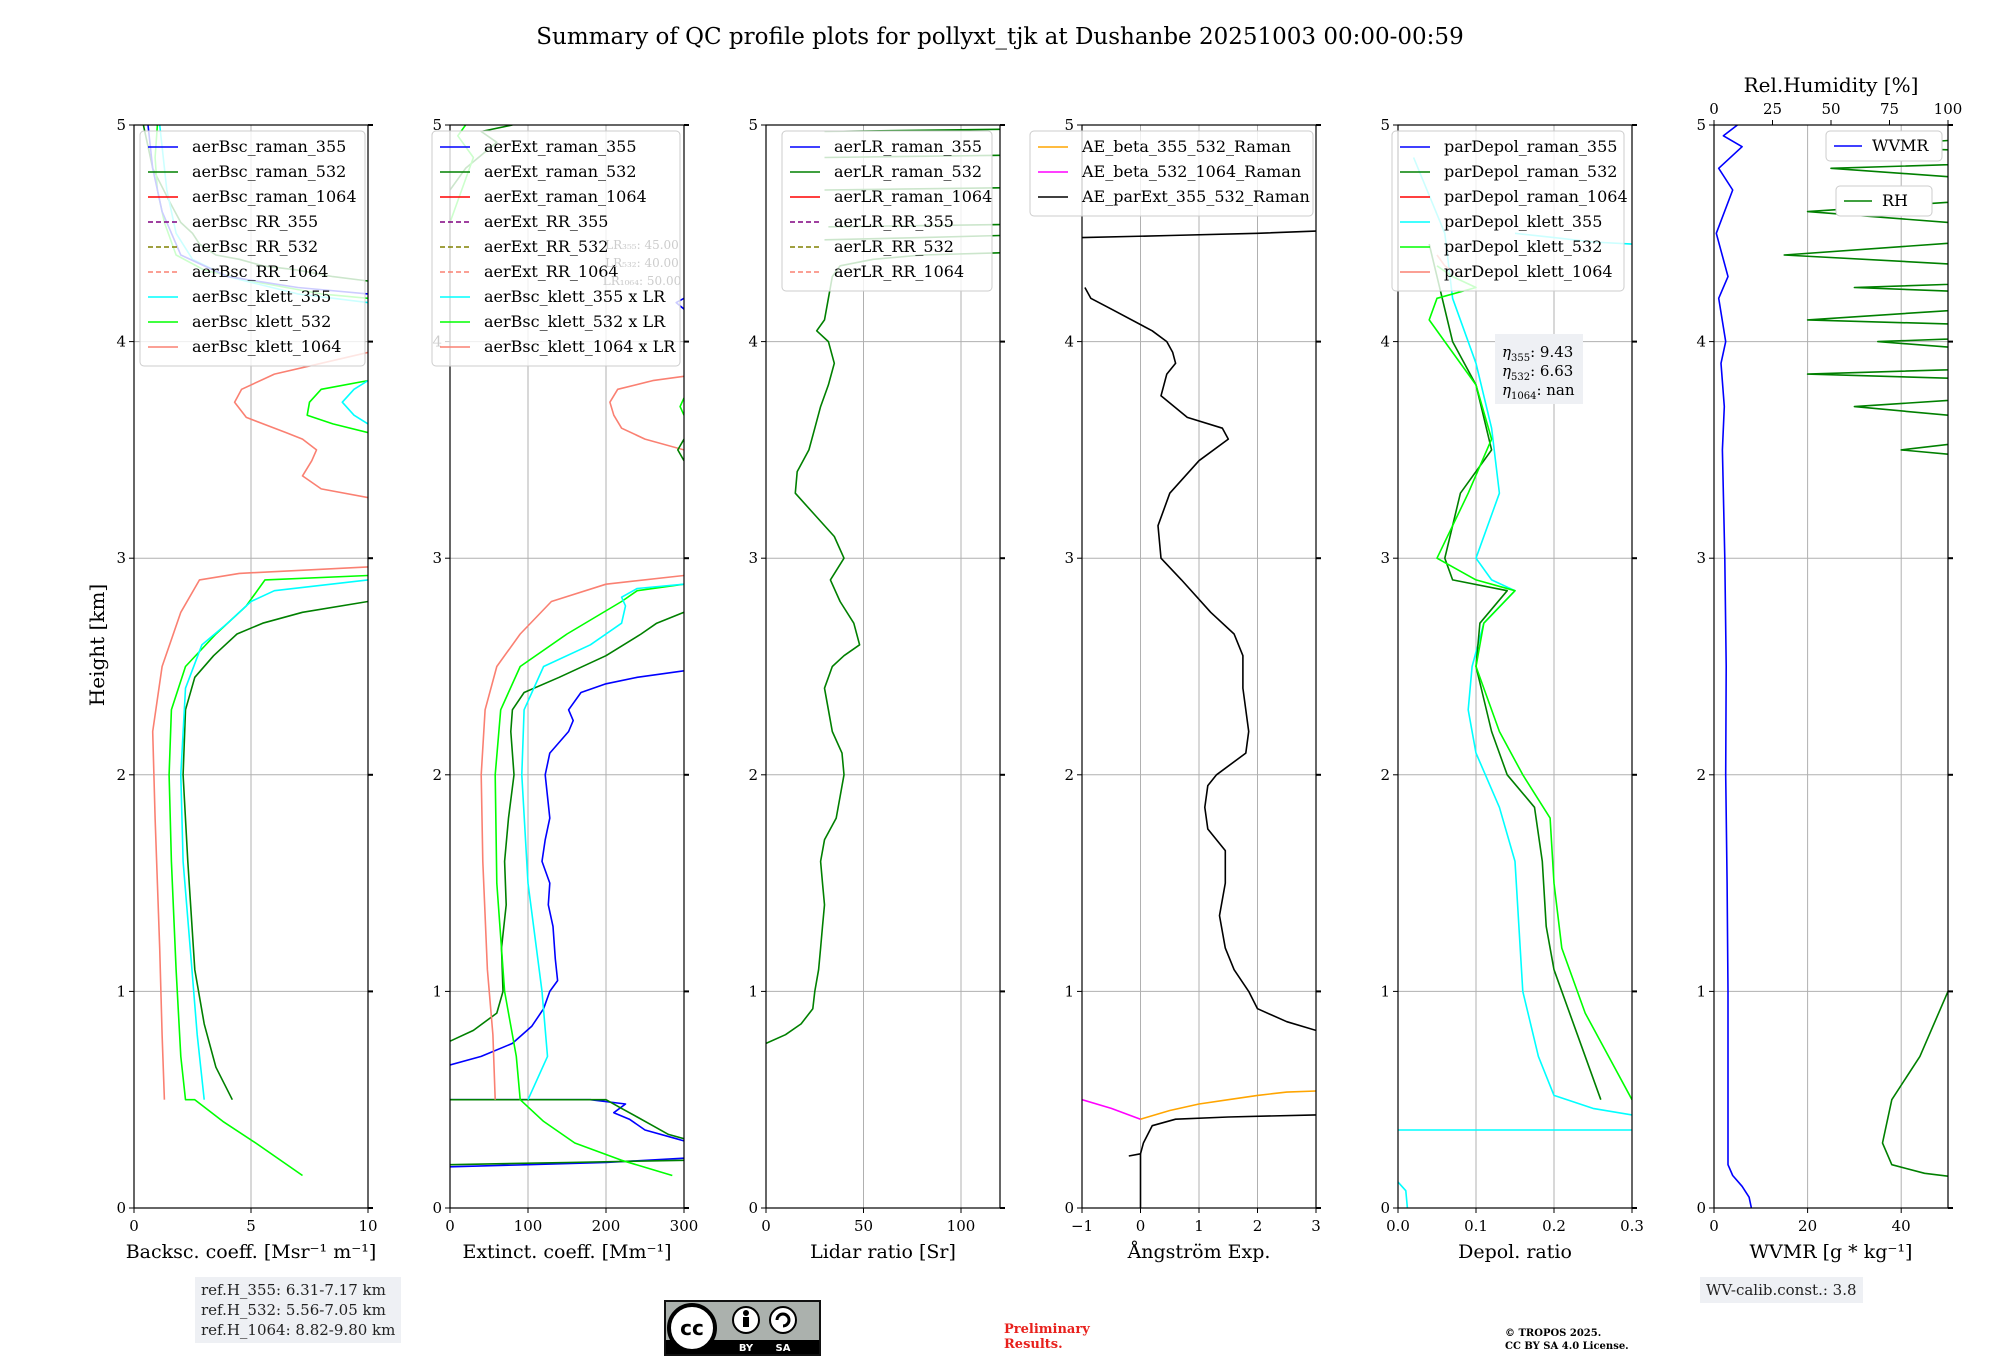  What do you see at coordinates (1195, 196) in the screenshot?
I see `legend-label: AE_parExt_355_532_Raman` at bounding box center [1195, 196].